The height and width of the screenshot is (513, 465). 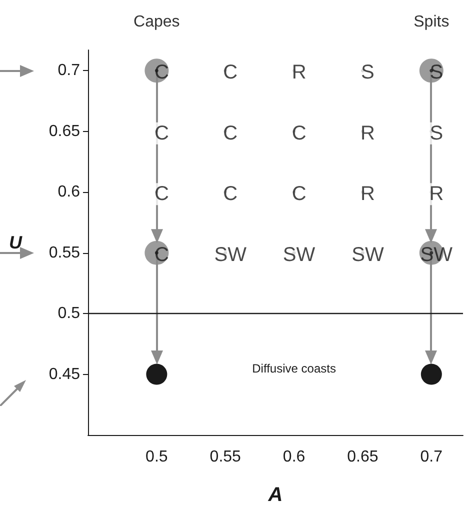 What do you see at coordinates (275, 495) in the screenshot?
I see `x-axis-title: A` at bounding box center [275, 495].